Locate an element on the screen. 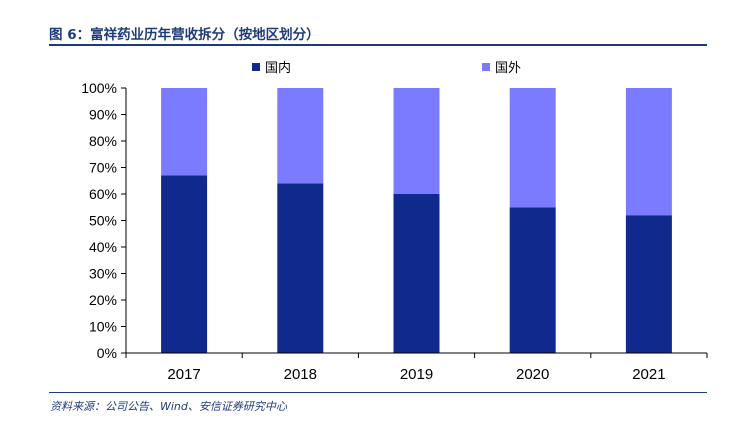 This screenshot has width=732, height=424. y-tick-label: 30% is located at coordinates (103, 274).